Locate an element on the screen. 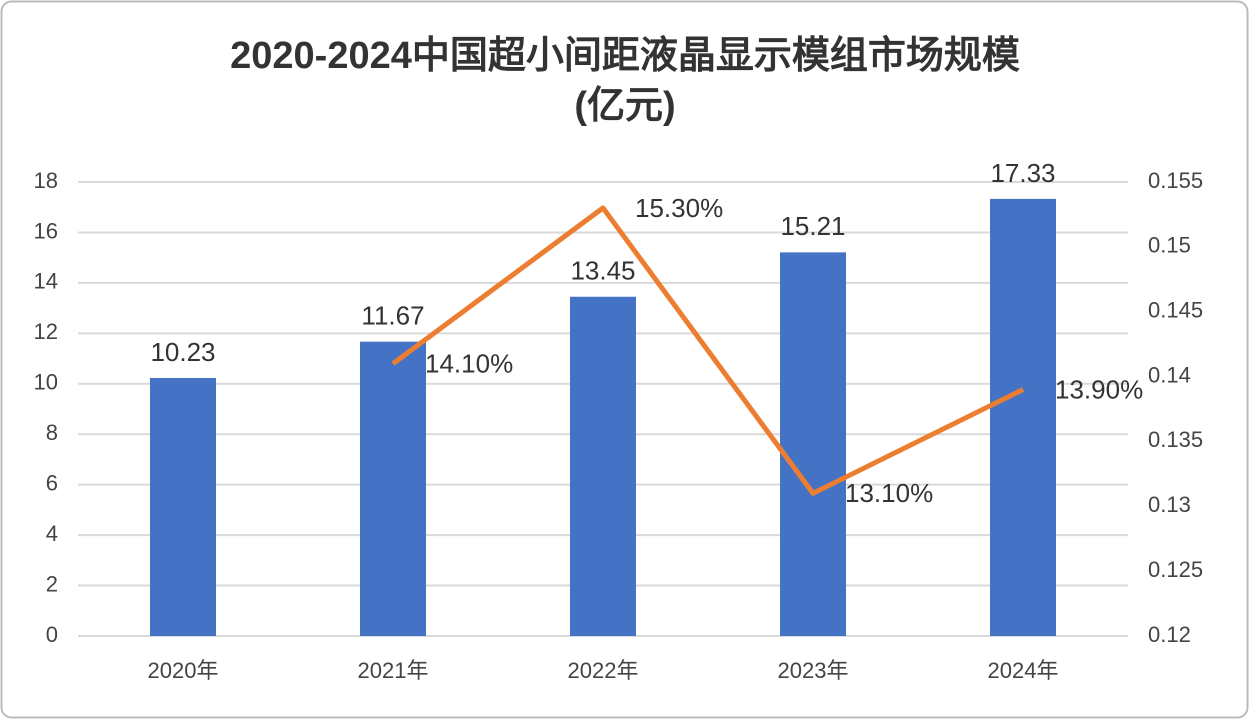 The image size is (1250, 720). x-tick-label: 2024年 is located at coordinates (1023, 670).